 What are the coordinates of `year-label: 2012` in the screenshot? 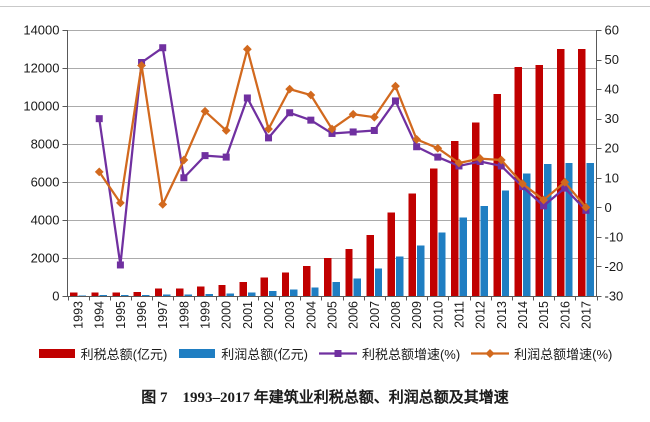 It's located at (481, 315).